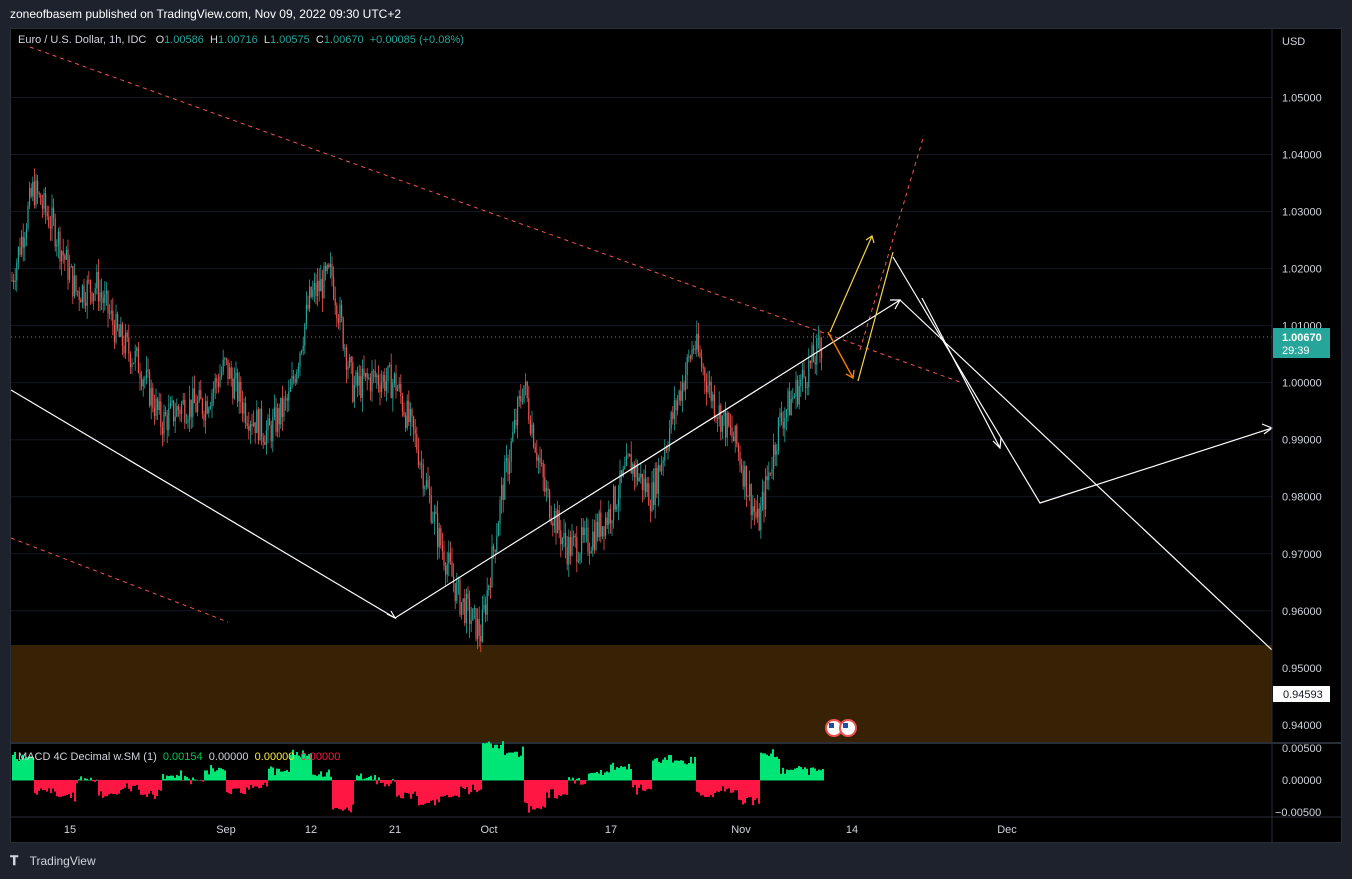 The height and width of the screenshot is (879, 1352). Describe the element at coordinates (1302, 213) in the screenshot. I see `price-tick-2: 1.03000` at that location.